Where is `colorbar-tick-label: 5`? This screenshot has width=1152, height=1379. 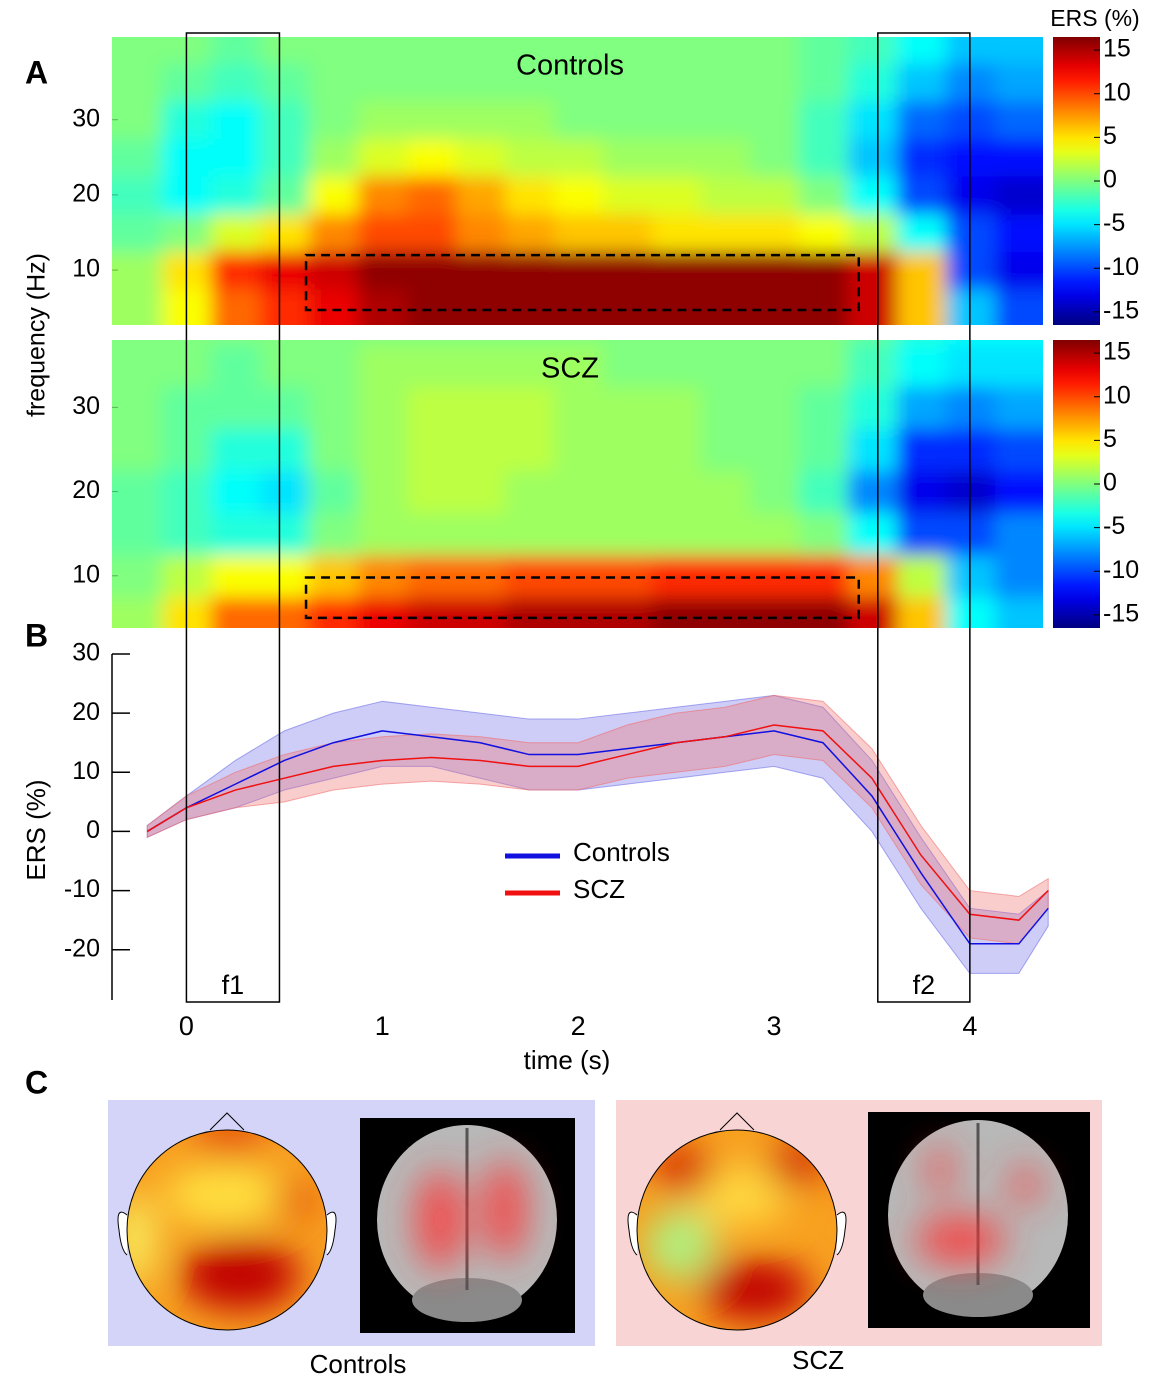
colorbar-tick-label: 5 is located at coordinates (1110, 136).